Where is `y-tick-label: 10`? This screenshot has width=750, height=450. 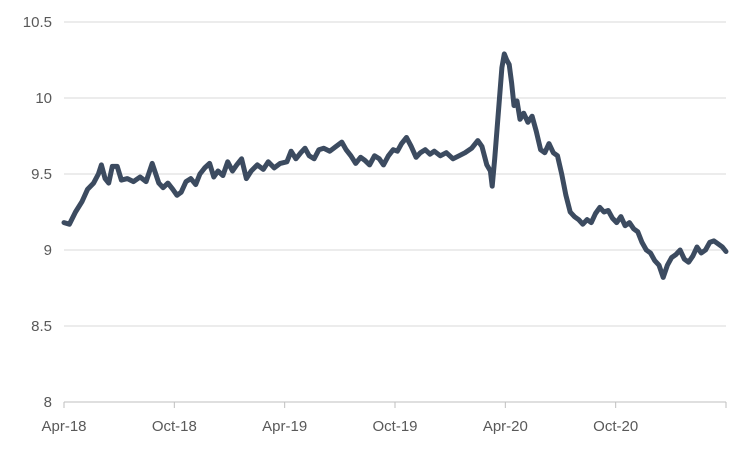 y-tick-label: 10 is located at coordinates (43, 98).